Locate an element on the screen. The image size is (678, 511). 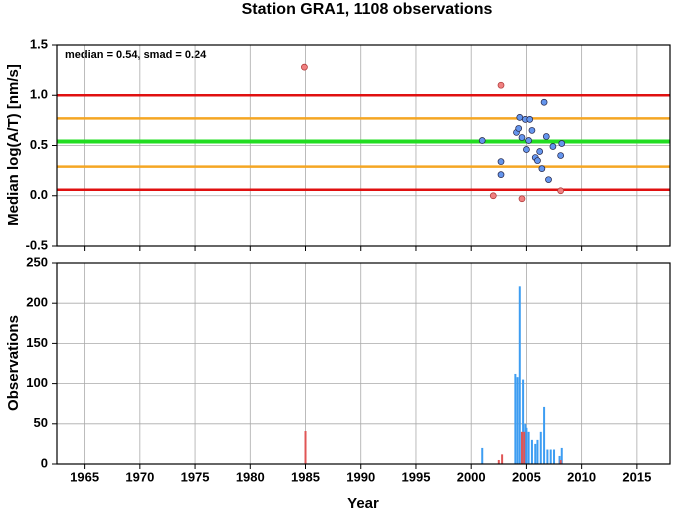
y-tick-label: 0.5 is located at coordinates (39, 144).